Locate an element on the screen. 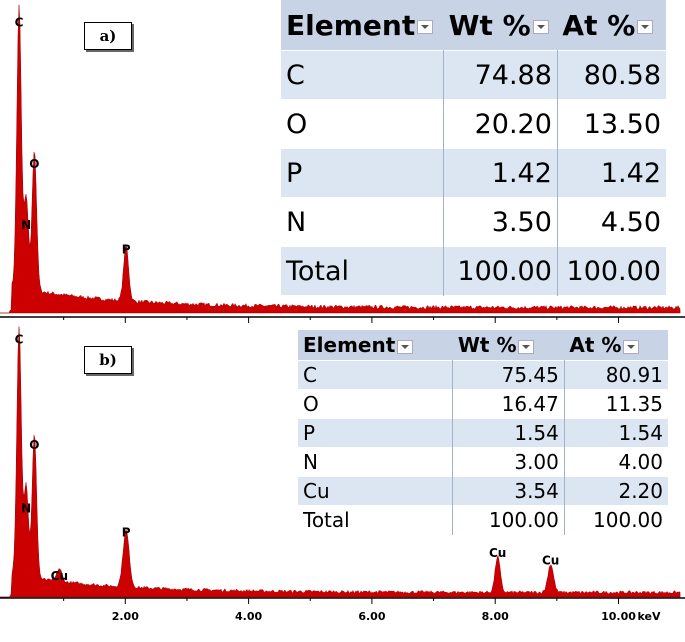 The width and height of the screenshot is (685, 642). table-row: O 16.47 11.35 is located at coordinates (483, 404).